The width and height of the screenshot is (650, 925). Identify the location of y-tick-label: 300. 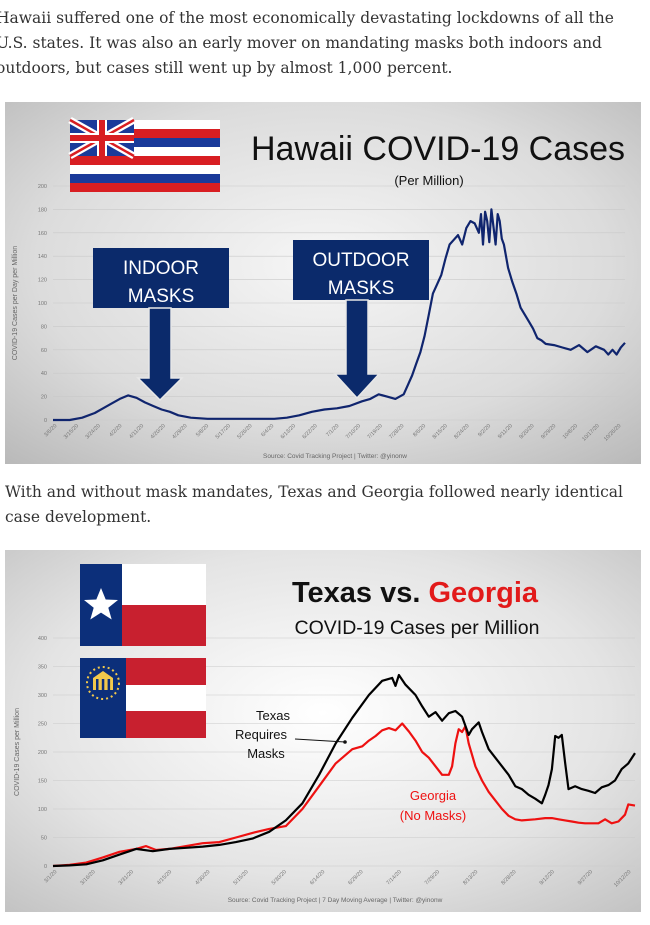
(42, 696).